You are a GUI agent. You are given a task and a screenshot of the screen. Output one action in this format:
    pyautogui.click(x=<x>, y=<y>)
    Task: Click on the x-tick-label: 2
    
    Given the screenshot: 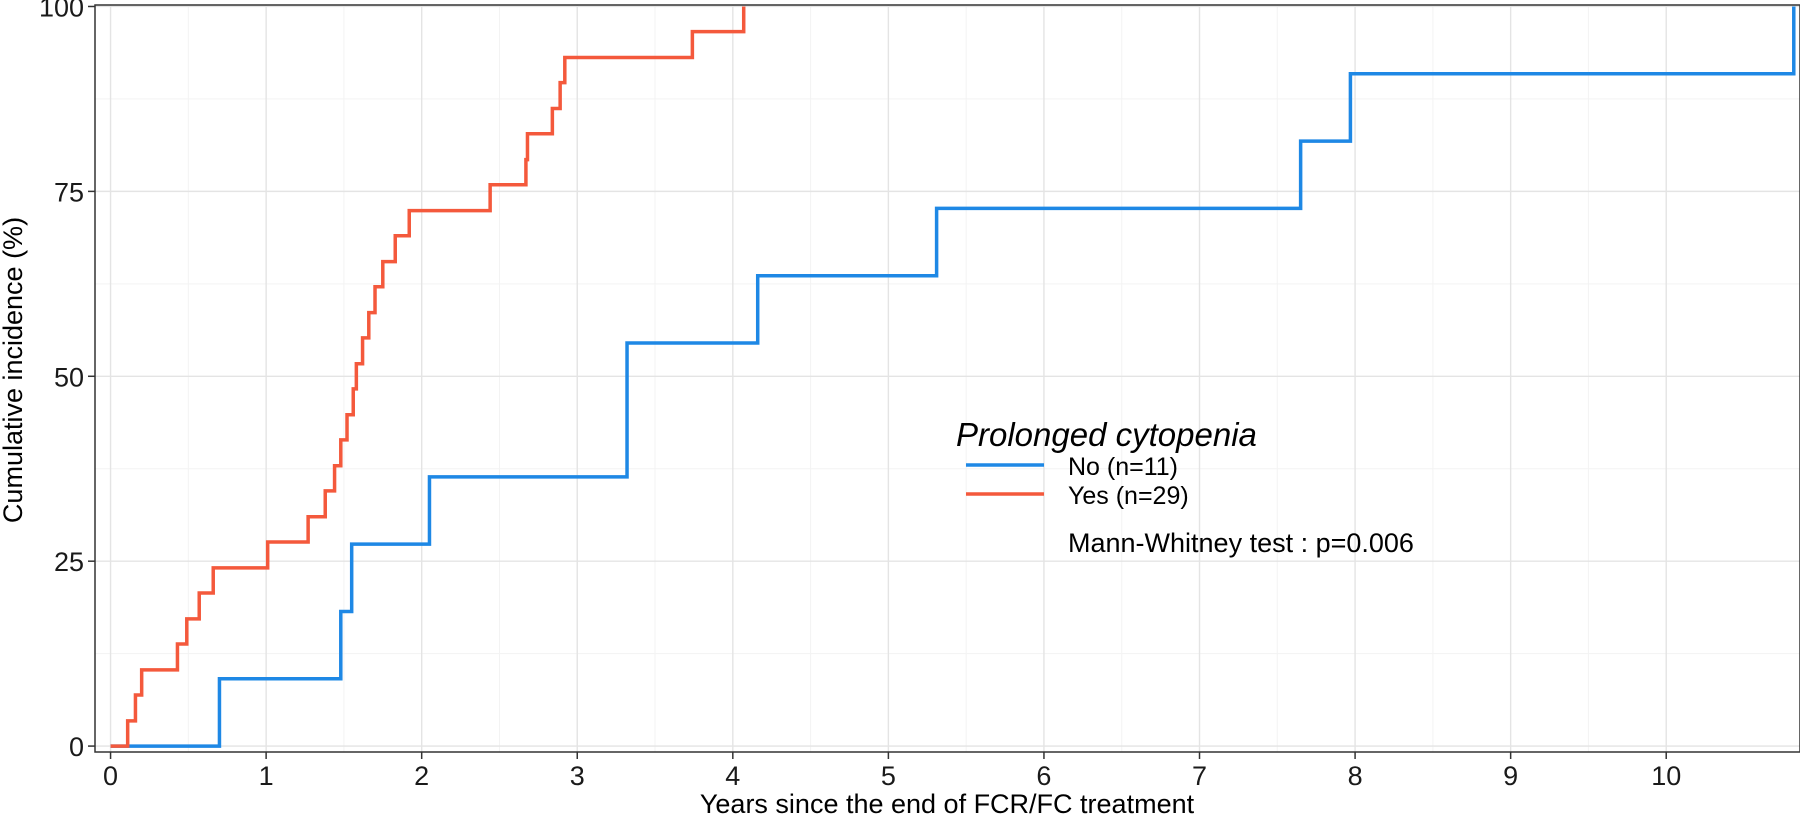 What is the action you would take?
    pyautogui.click(x=421, y=776)
    